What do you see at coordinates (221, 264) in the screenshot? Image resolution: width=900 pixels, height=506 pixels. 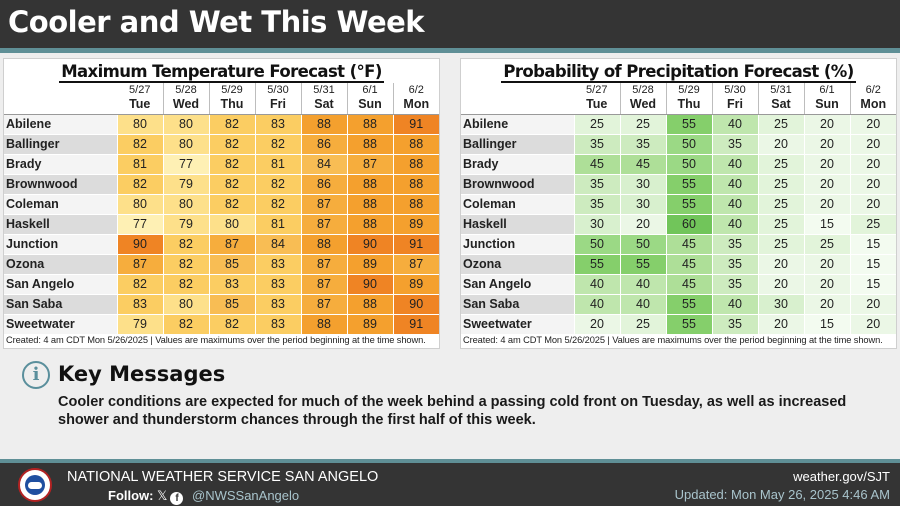 I see `table-row: Ozona 87 82 85 83 87 89 87` at bounding box center [221, 264].